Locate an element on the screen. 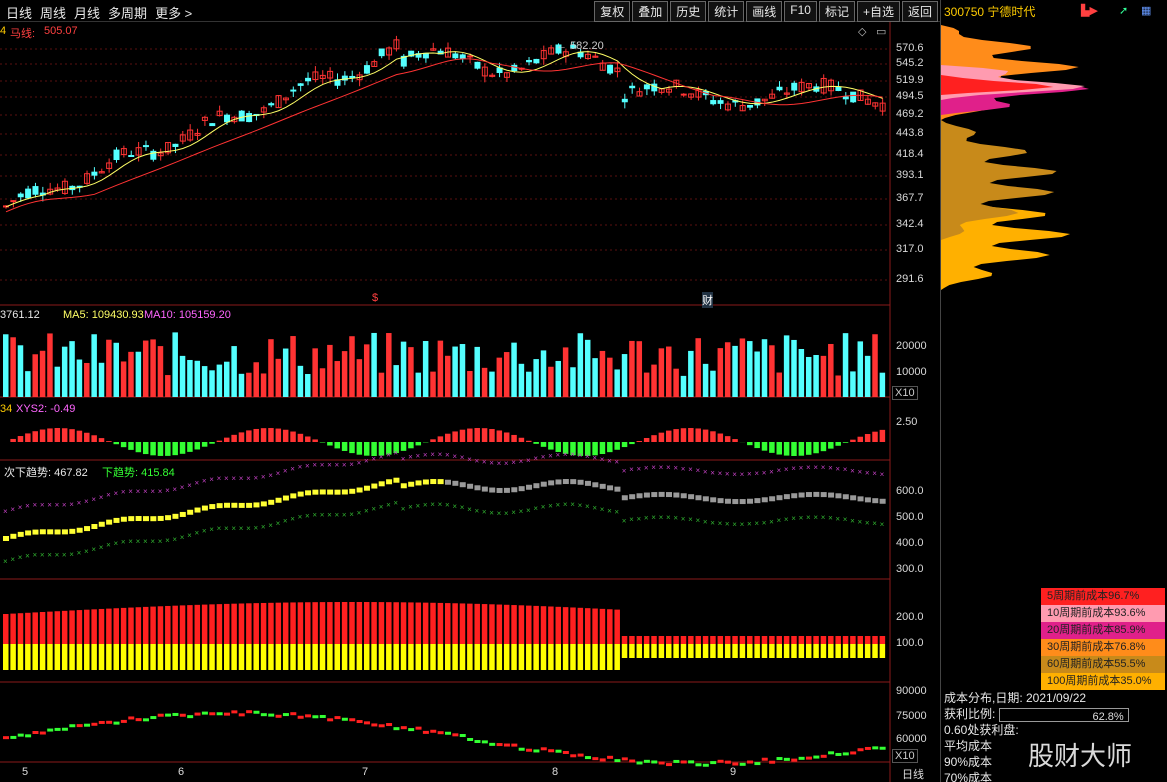 Image resolution: width=1167 pixels, height=782 pixels. trend-axis-label: 600.0 is located at coordinates (910, 491).